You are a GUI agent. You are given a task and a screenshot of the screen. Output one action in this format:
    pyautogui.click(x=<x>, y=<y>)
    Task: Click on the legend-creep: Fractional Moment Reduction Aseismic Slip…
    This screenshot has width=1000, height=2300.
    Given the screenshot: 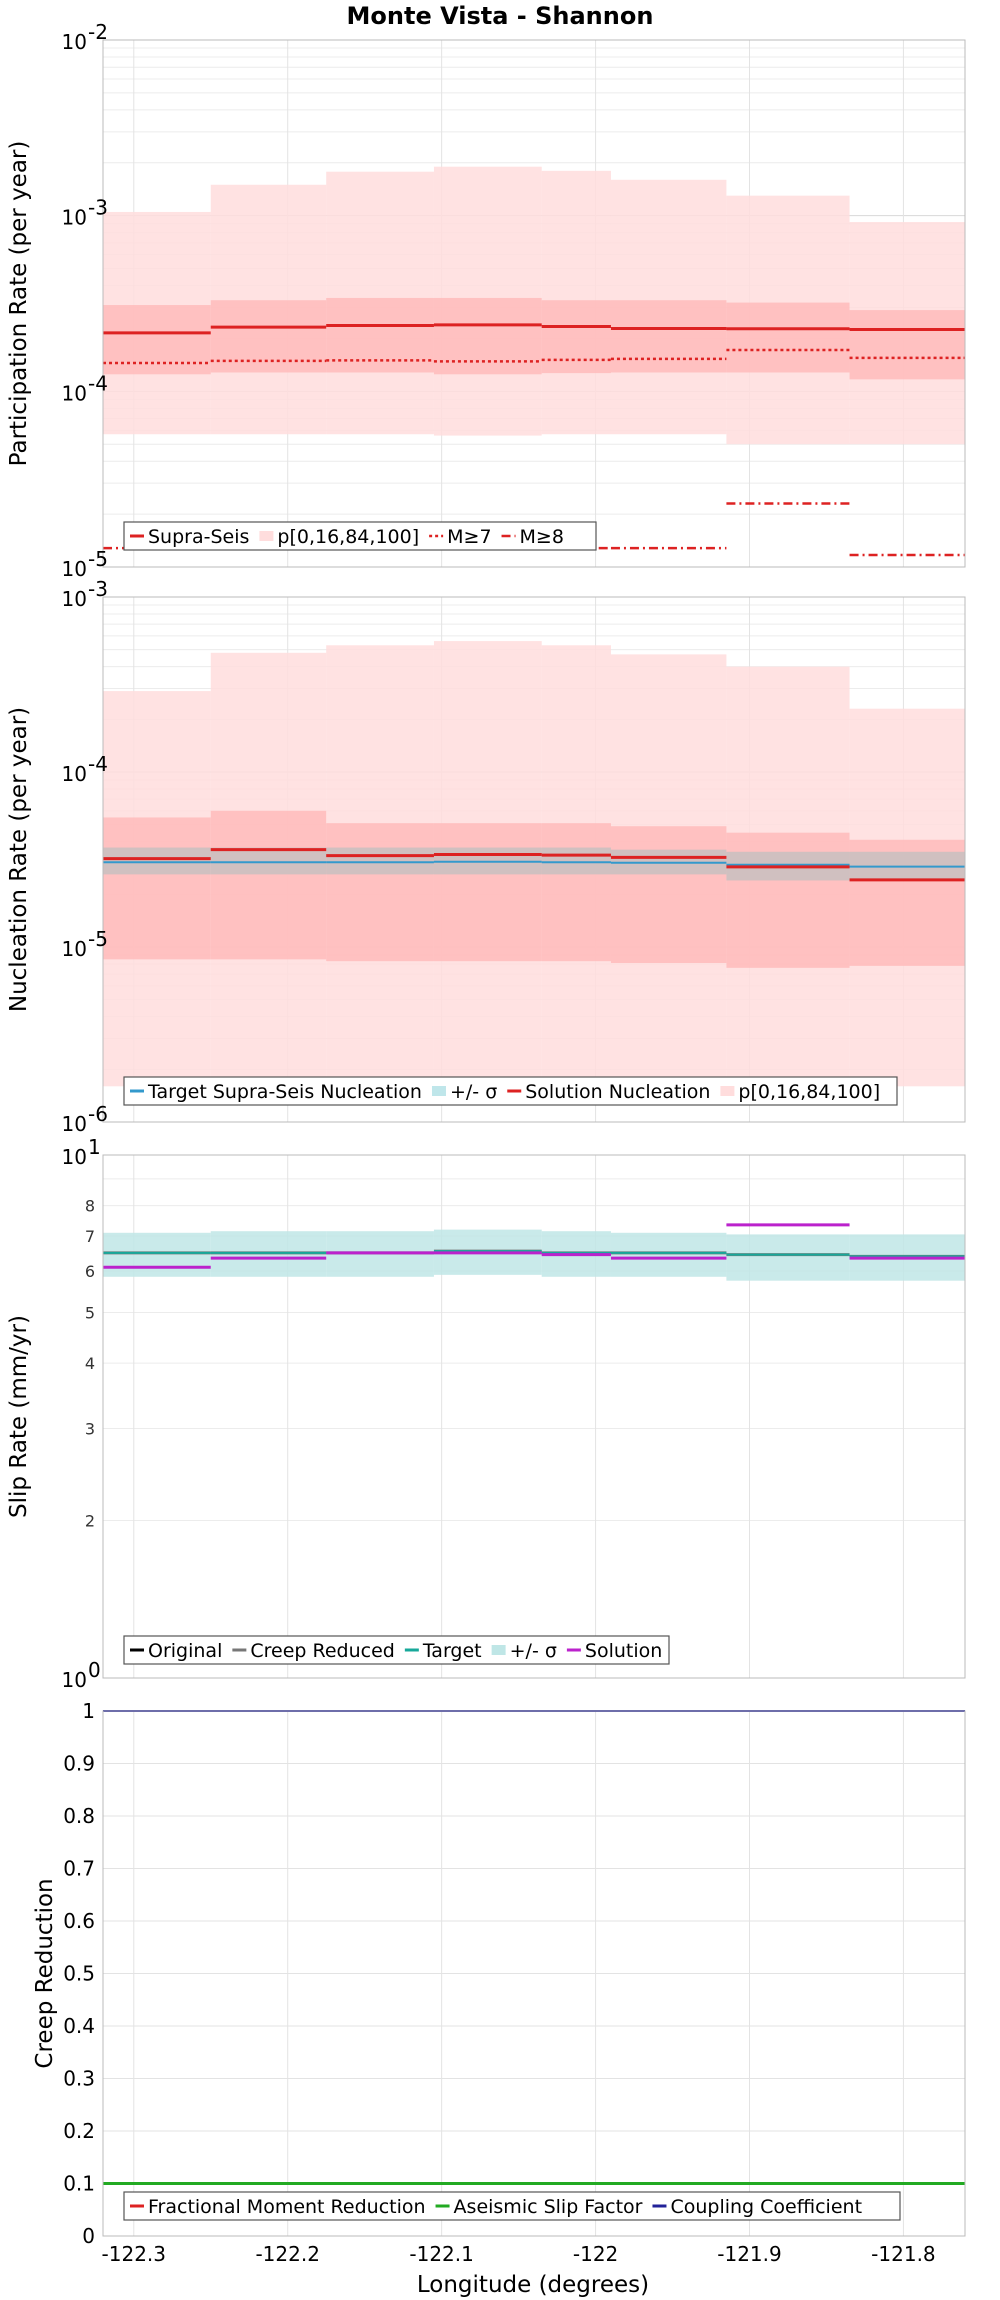 What is the action you would take?
    pyautogui.click(x=512, y=2206)
    